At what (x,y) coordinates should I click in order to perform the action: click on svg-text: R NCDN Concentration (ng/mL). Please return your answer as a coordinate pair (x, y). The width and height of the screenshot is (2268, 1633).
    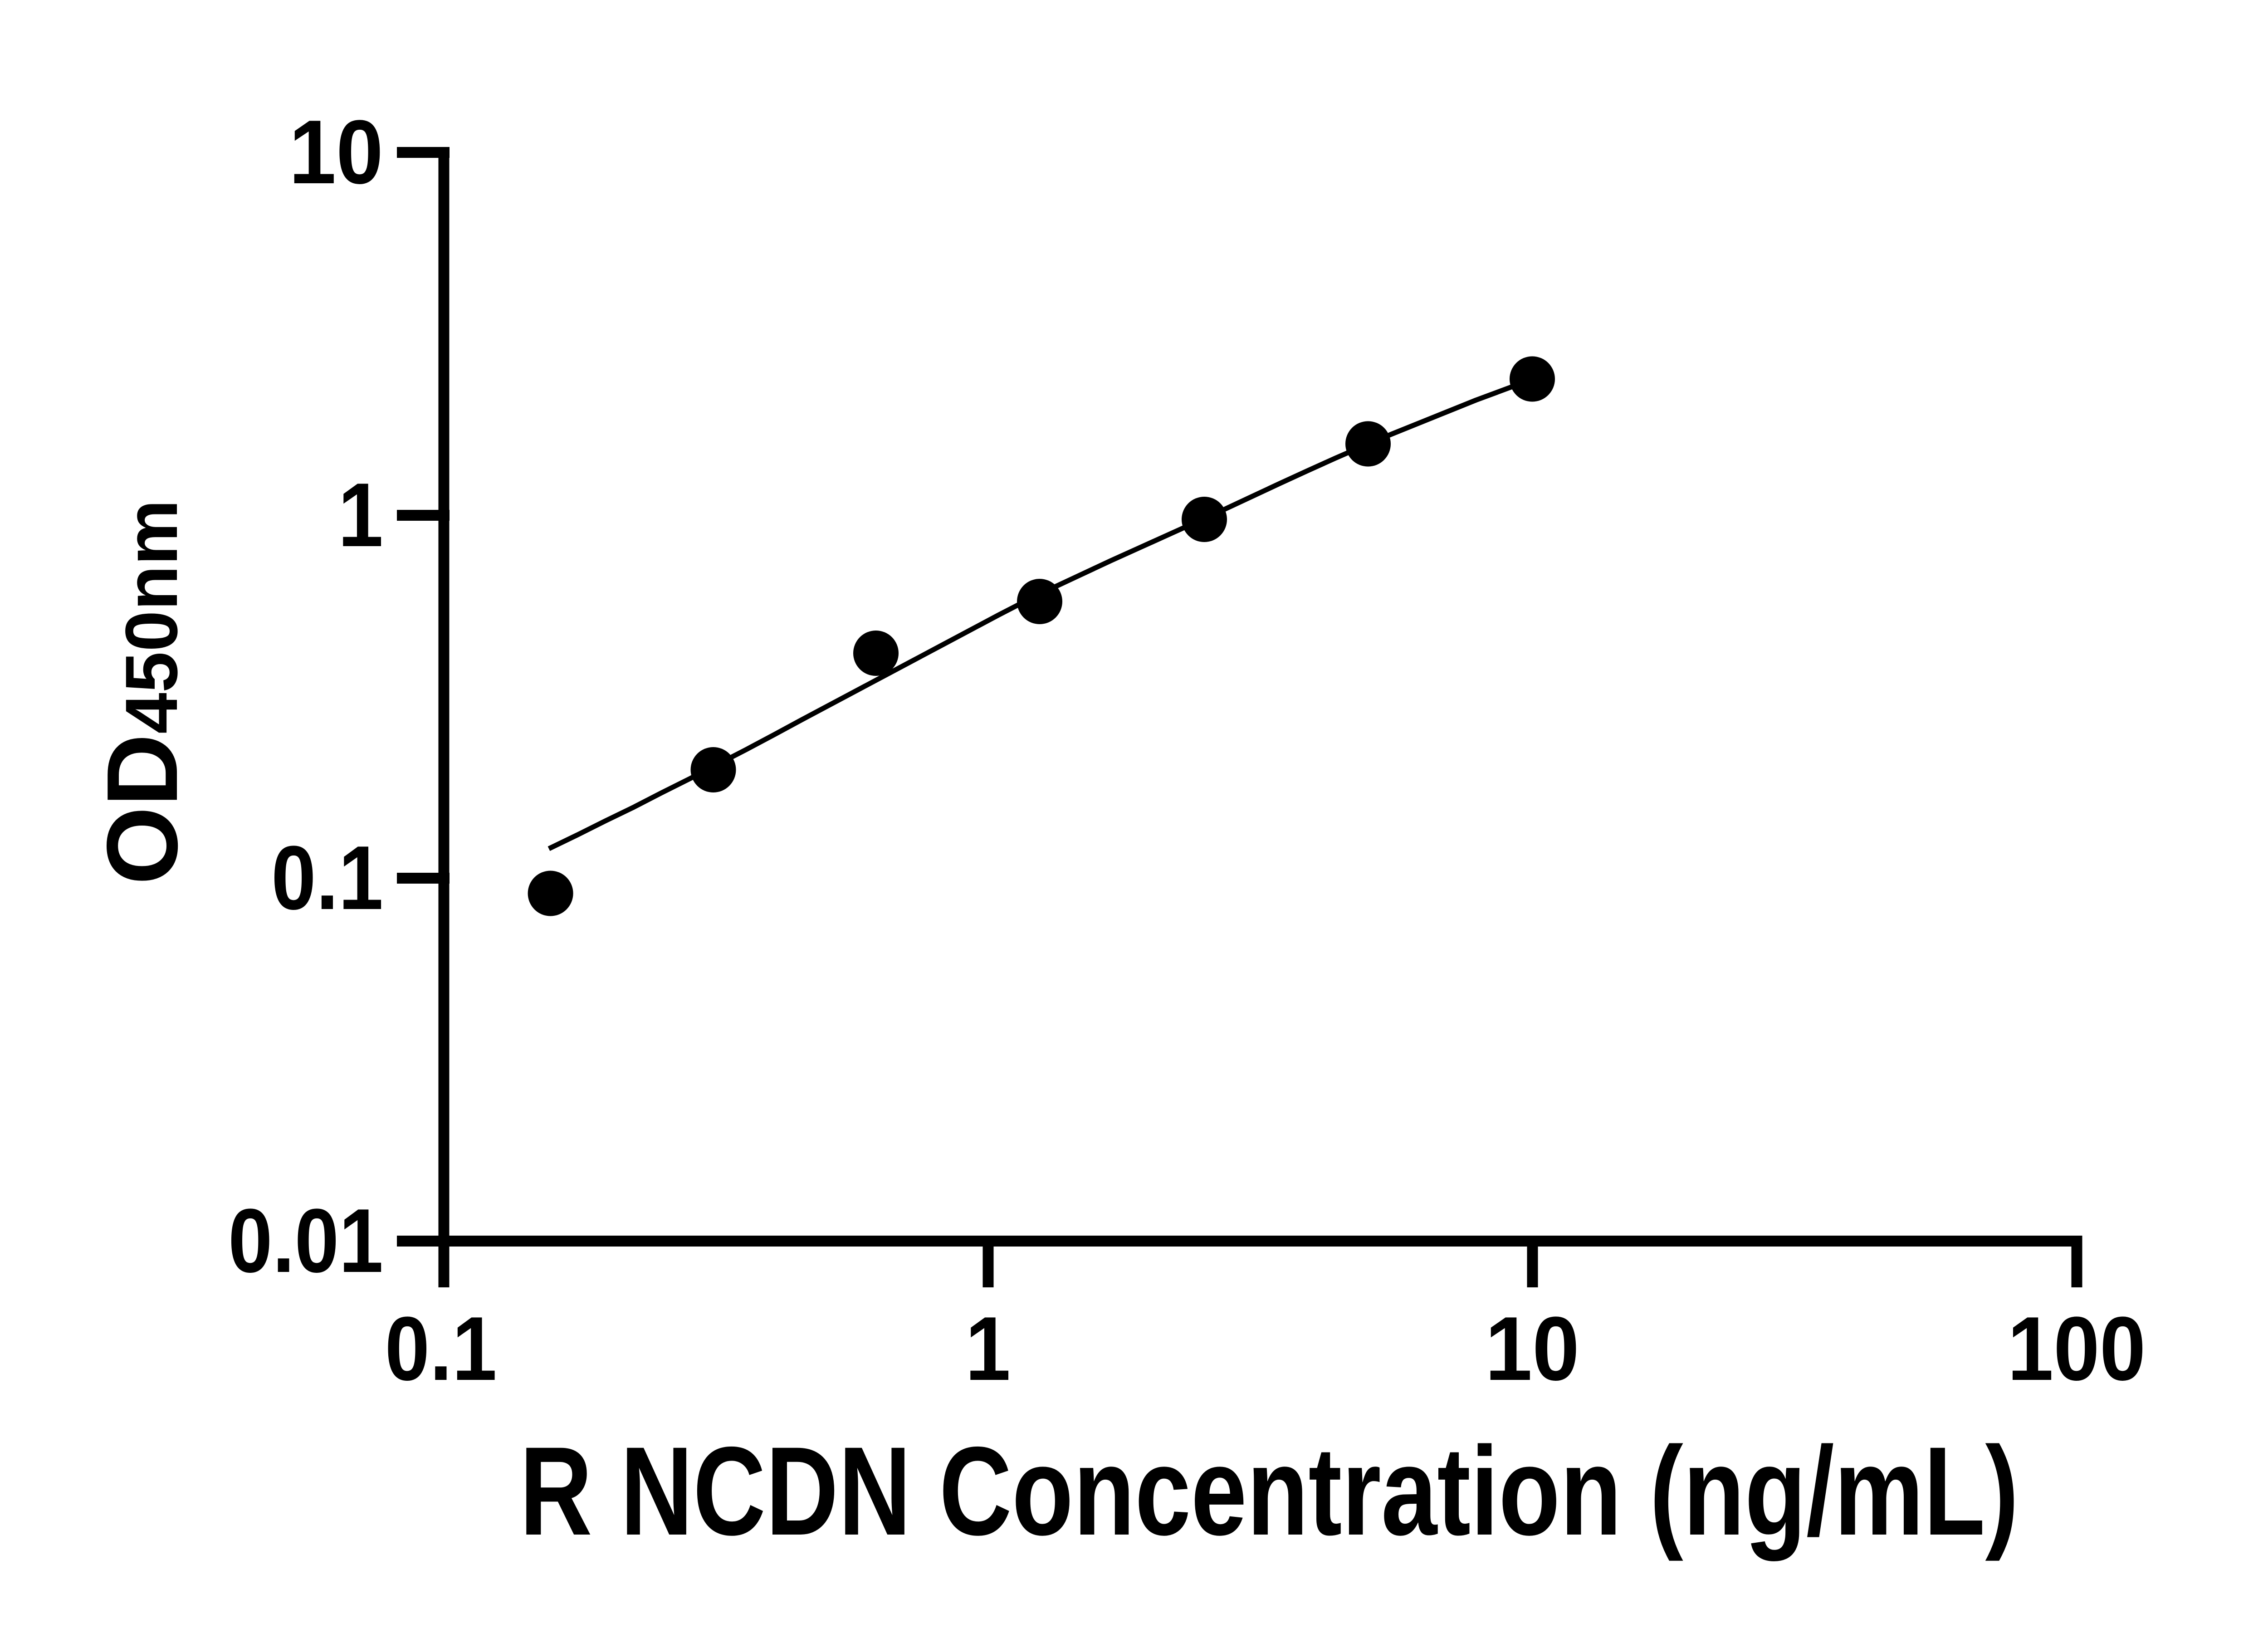
    Looking at the image, I should click on (1270, 1491).